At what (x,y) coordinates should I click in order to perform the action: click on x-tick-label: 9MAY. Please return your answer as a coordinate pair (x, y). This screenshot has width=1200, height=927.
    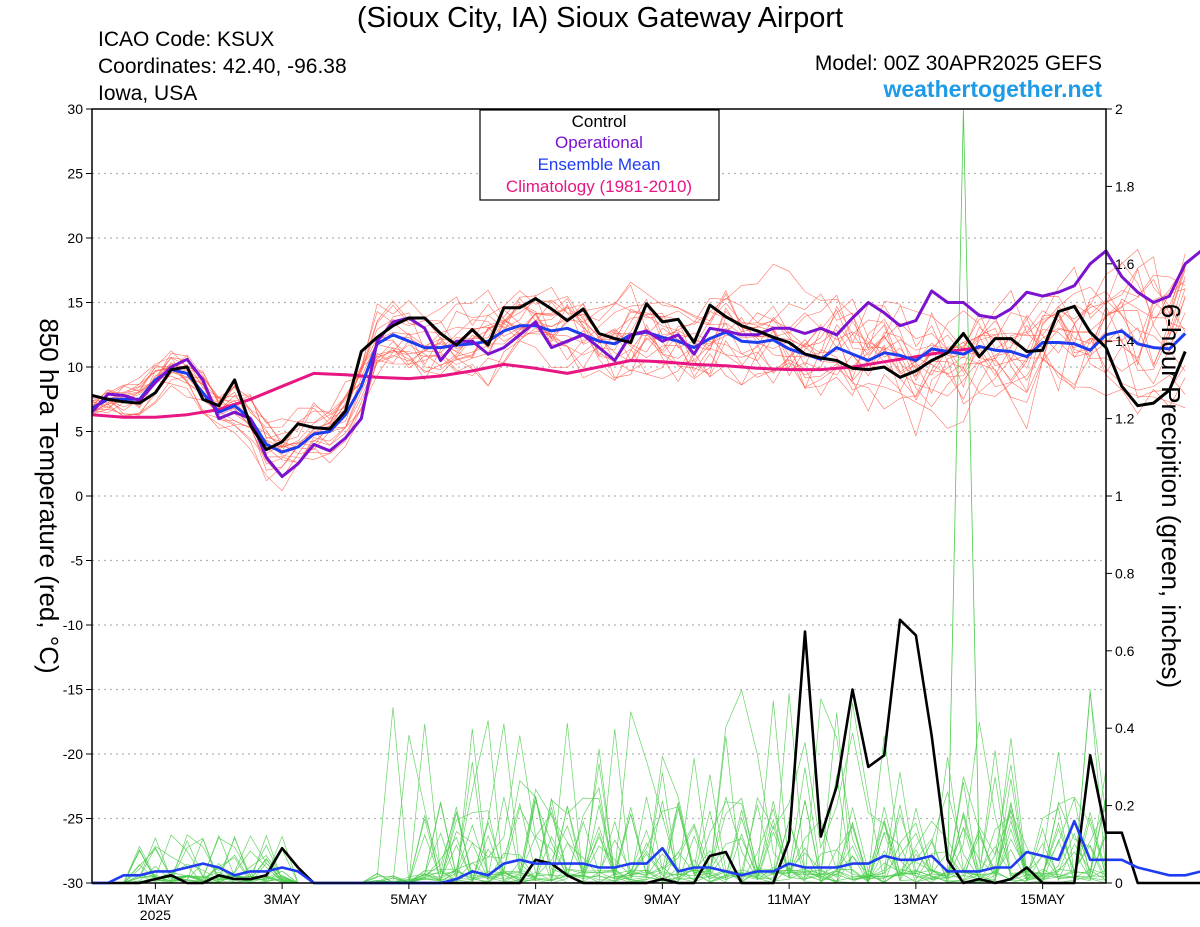
    Looking at the image, I should click on (663, 899).